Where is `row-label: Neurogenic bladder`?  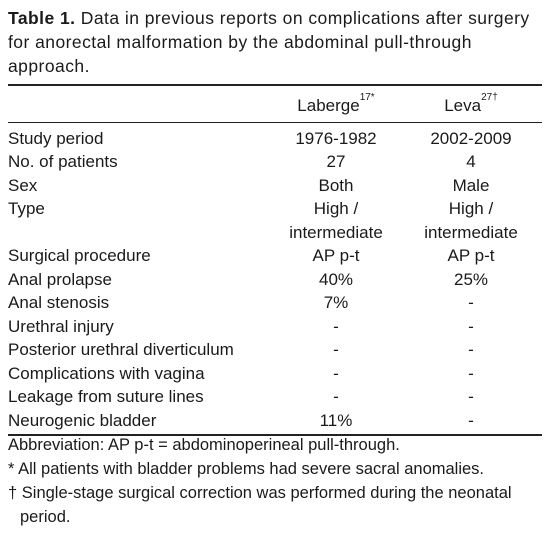 row-label: Neurogenic bladder is located at coordinates (82, 420).